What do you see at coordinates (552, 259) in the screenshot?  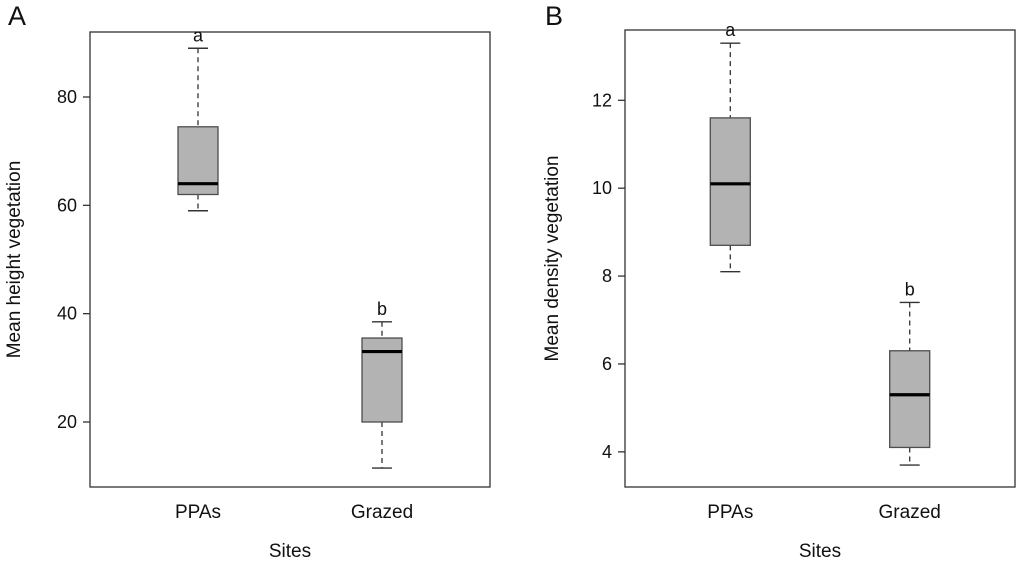 I see `y-axis-label: Mean density vegetation` at bounding box center [552, 259].